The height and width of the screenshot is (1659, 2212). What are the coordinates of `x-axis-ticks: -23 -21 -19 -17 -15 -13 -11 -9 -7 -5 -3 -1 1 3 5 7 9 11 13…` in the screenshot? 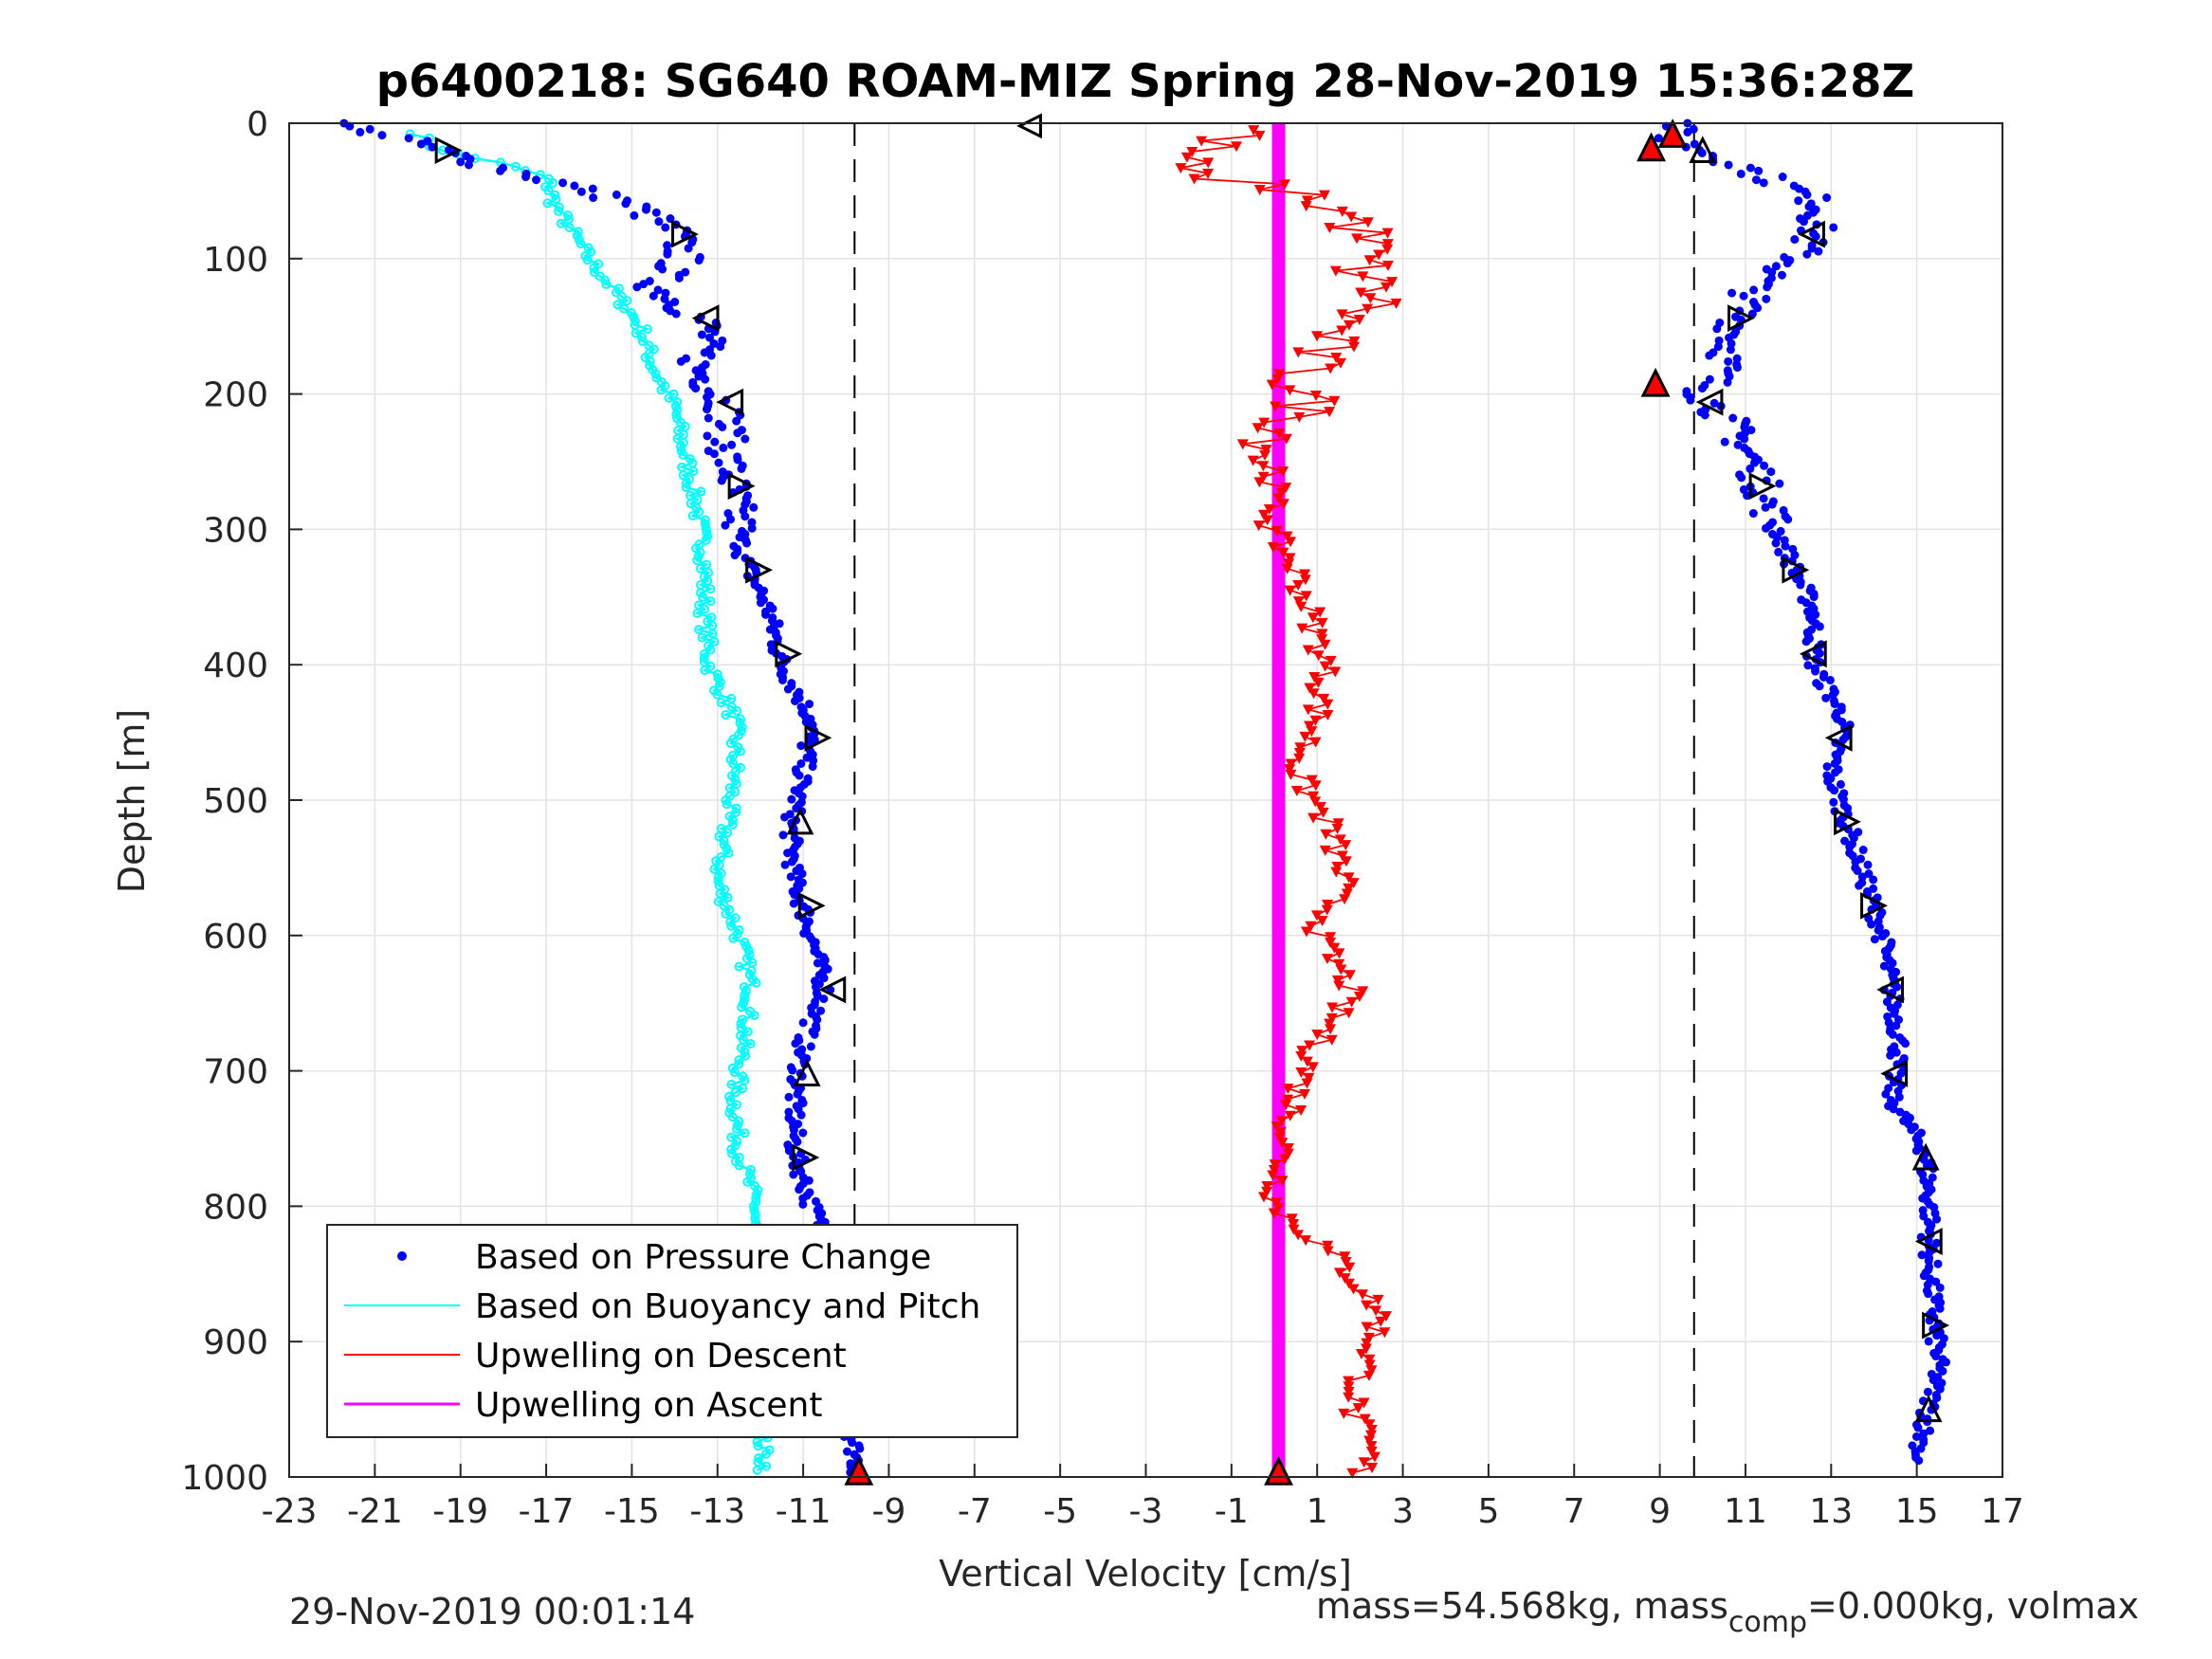 It's located at (1143, 1497).